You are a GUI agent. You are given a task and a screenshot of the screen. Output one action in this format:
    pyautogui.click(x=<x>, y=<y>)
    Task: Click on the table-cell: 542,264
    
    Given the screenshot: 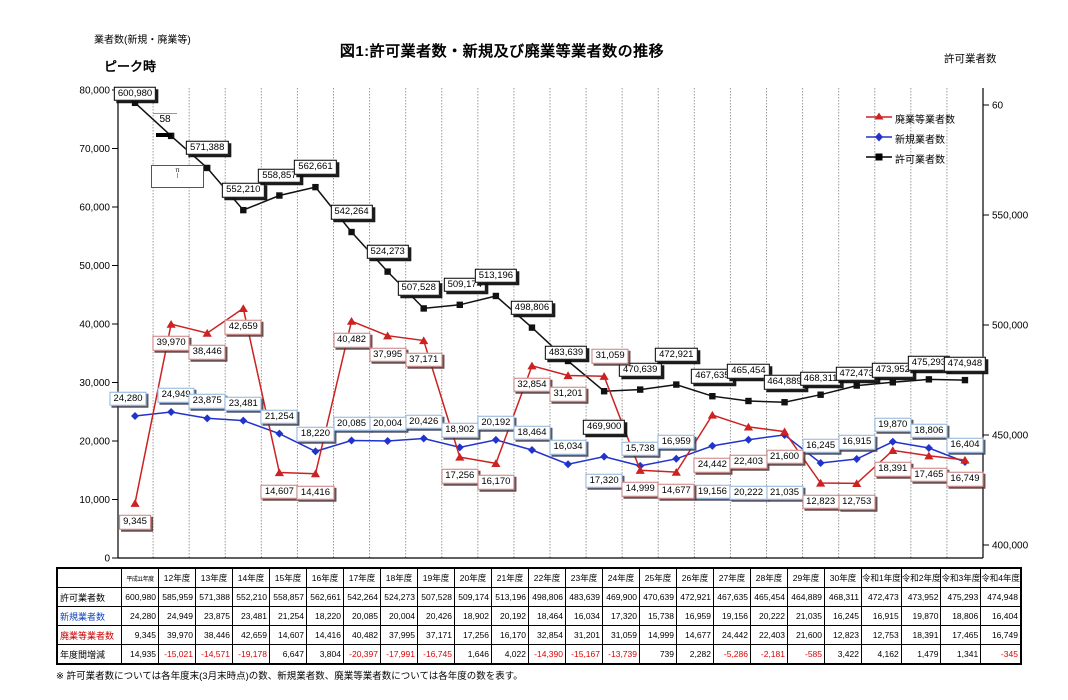 What is the action you would take?
    pyautogui.click(x=362, y=597)
    